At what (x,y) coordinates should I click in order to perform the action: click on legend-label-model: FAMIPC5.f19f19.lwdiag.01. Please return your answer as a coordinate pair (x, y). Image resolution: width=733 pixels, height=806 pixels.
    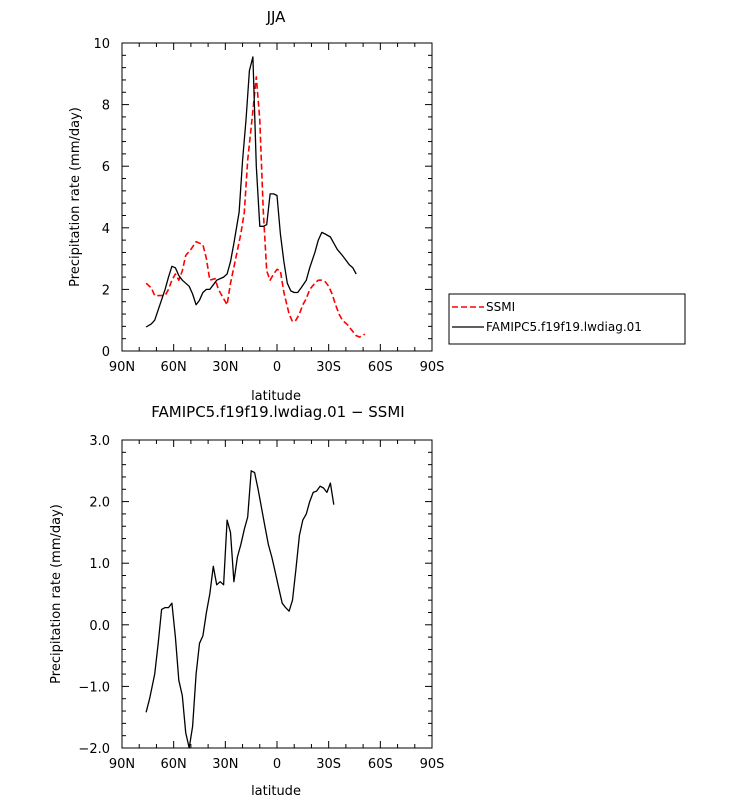
    Looking at the image, I should click on (564, 327).